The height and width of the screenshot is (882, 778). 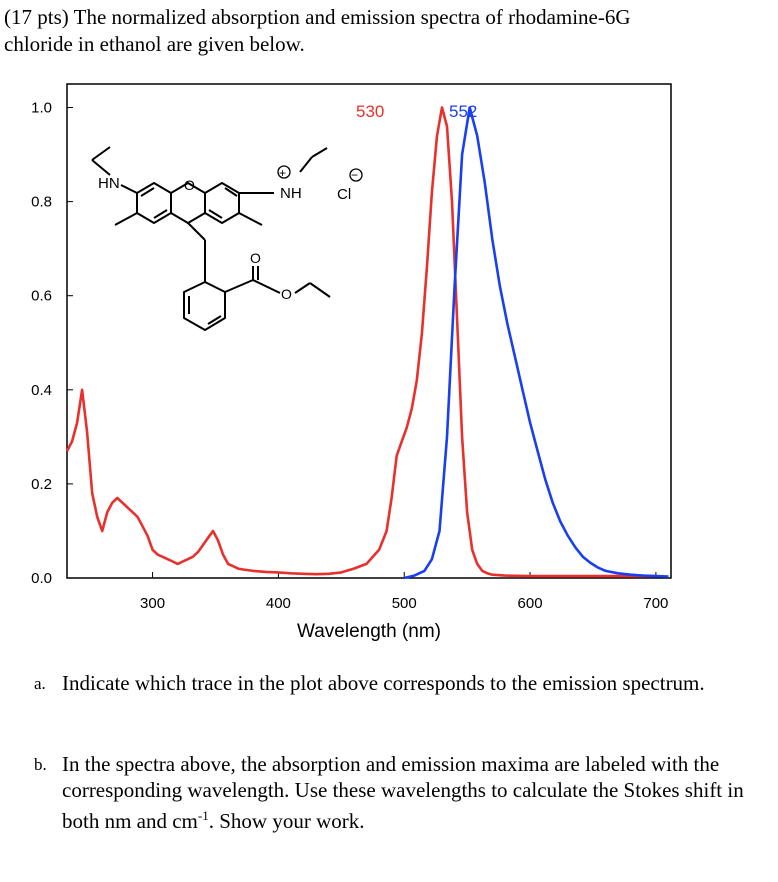 What do you see at coordinates (41, 202) in the screenshot?
I see `y-tick-label: 0.8` at bounding box center [41, 202].